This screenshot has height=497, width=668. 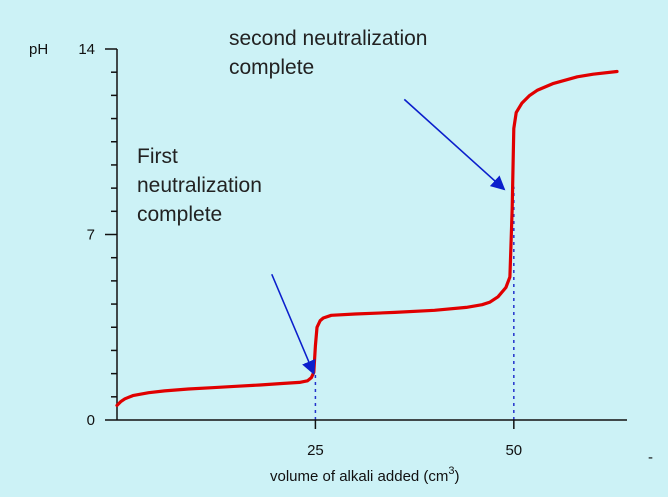 I want to click on x-tick-label-25: 25, so click(x=315, y=450).